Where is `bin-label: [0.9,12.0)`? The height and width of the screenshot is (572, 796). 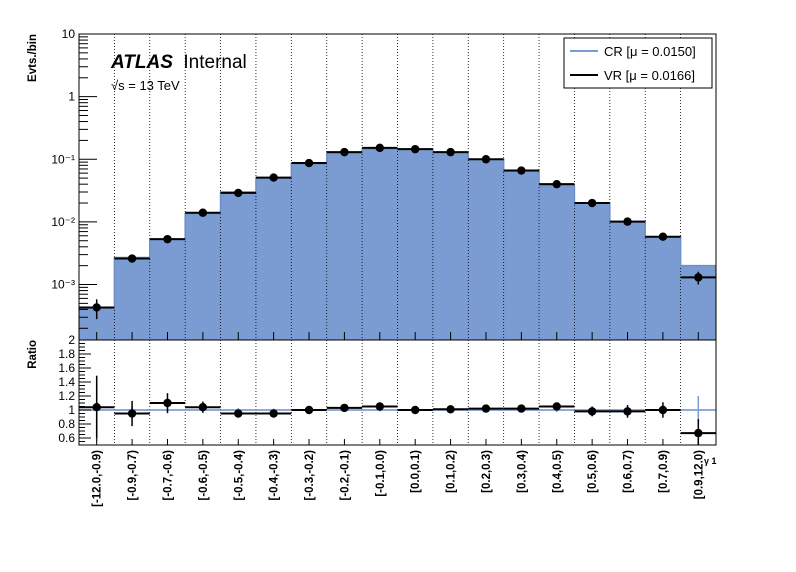 bin-label: [0.9,12.0) is located at coordinates (699, 474).